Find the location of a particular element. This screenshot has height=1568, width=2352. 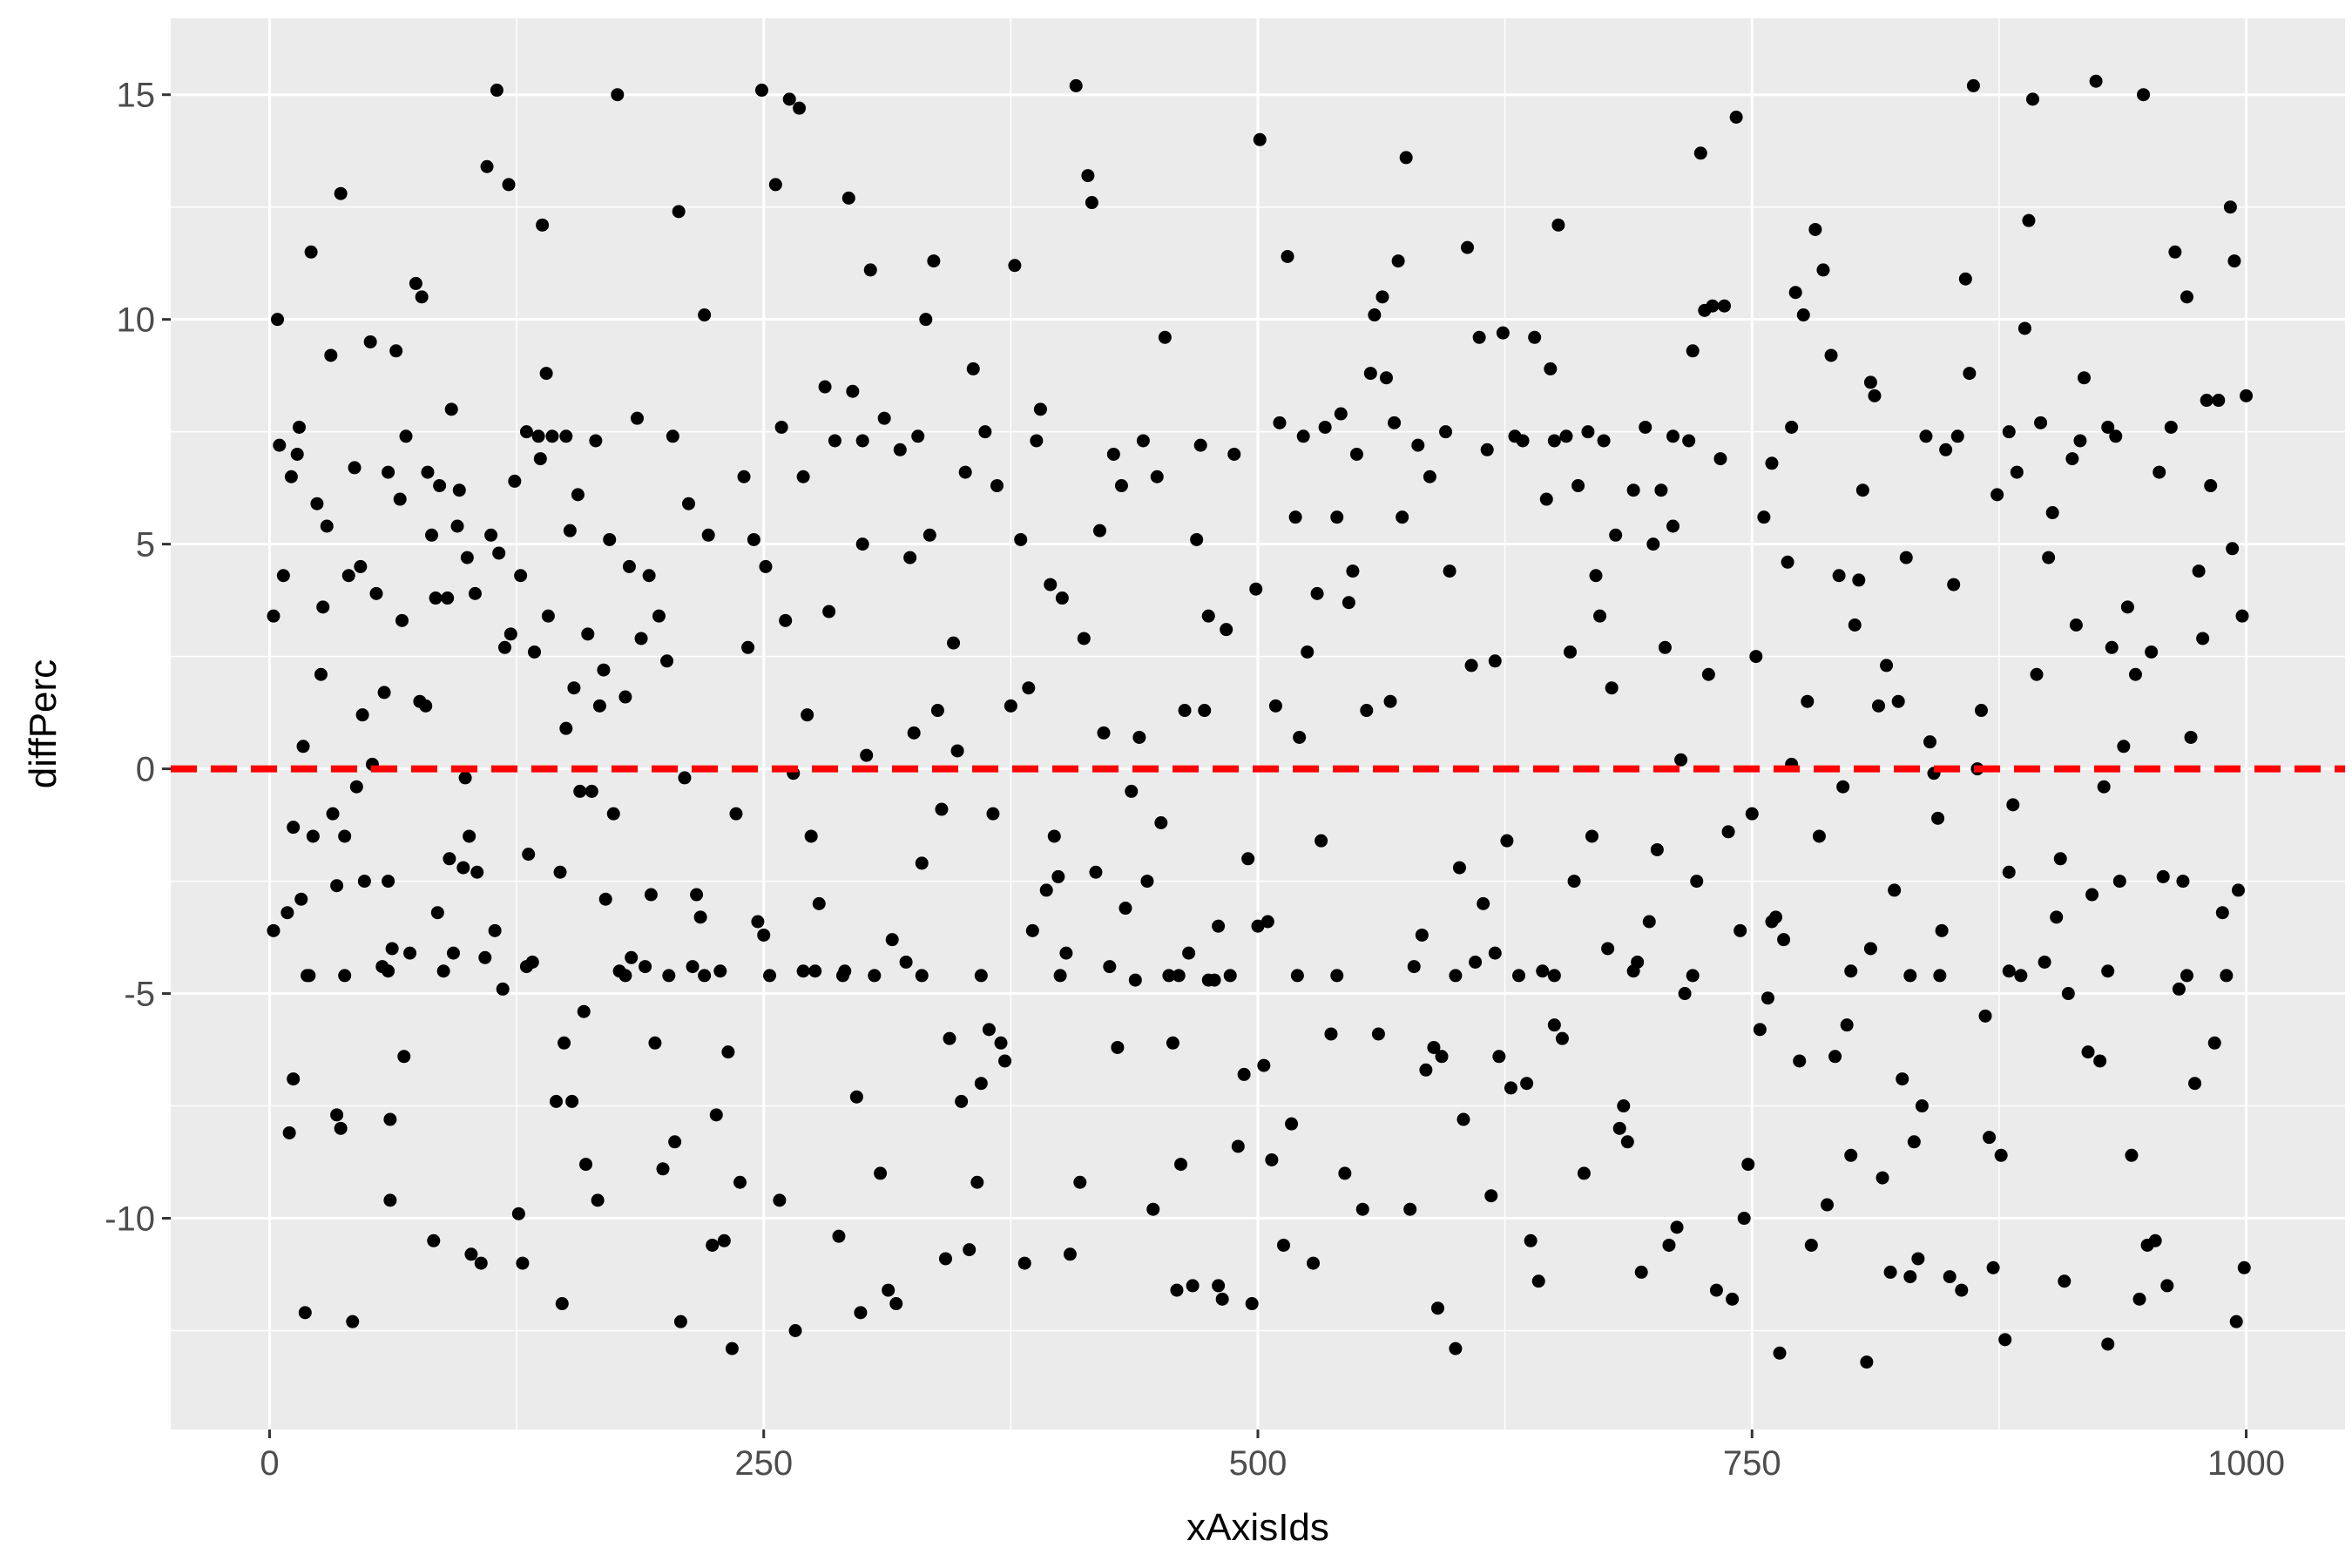

y-tick-label: 15 is located at coordinates (136, 96).